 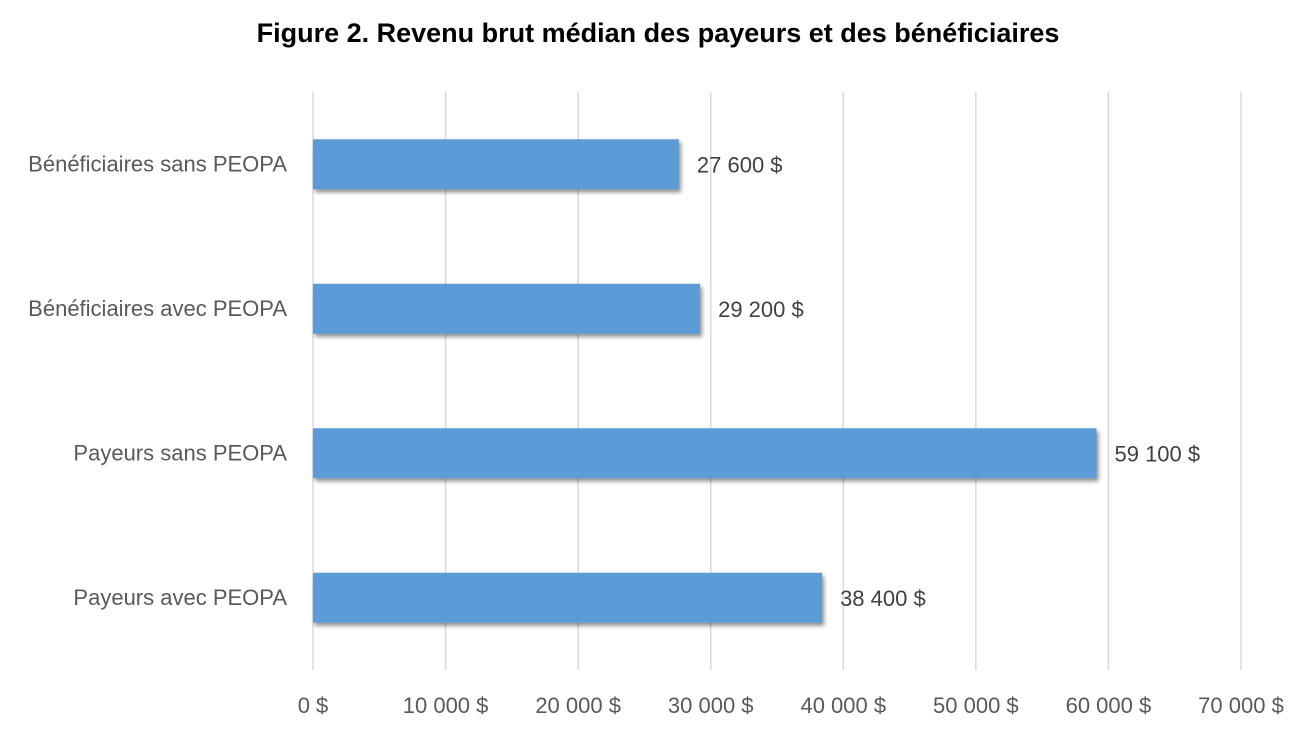 What do you see at coordinates (446, 705) in the screenshot?
I see `x-tick-label: 10 000 $` at bounding box center [446, 705].